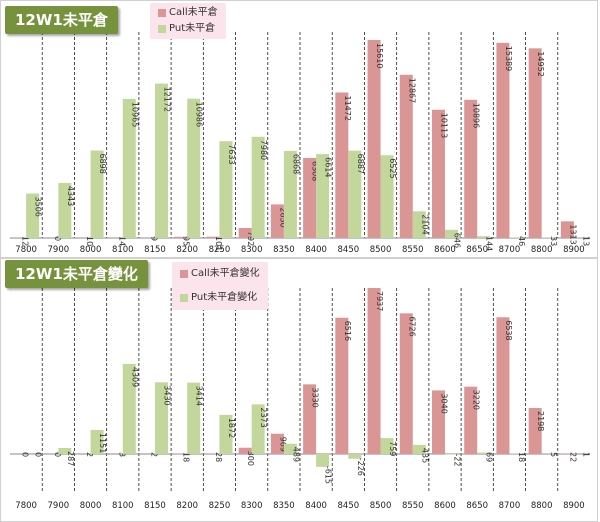 This screenshot has height=522, width=600. Describe the element at coordinates (572, 457) in the screenshot. I see `data-label-call-8900: 22` at that location.